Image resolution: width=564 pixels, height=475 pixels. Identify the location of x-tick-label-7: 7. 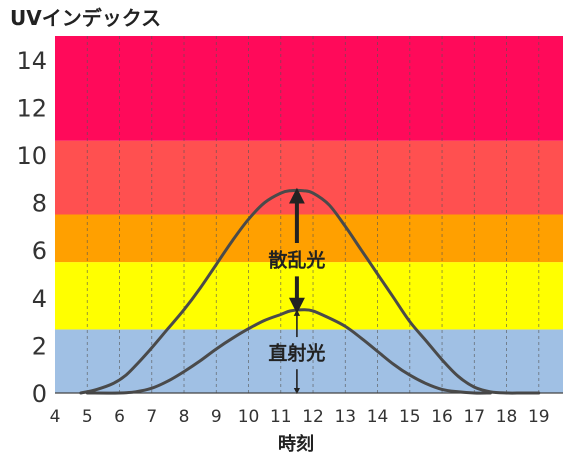
(151, 417).